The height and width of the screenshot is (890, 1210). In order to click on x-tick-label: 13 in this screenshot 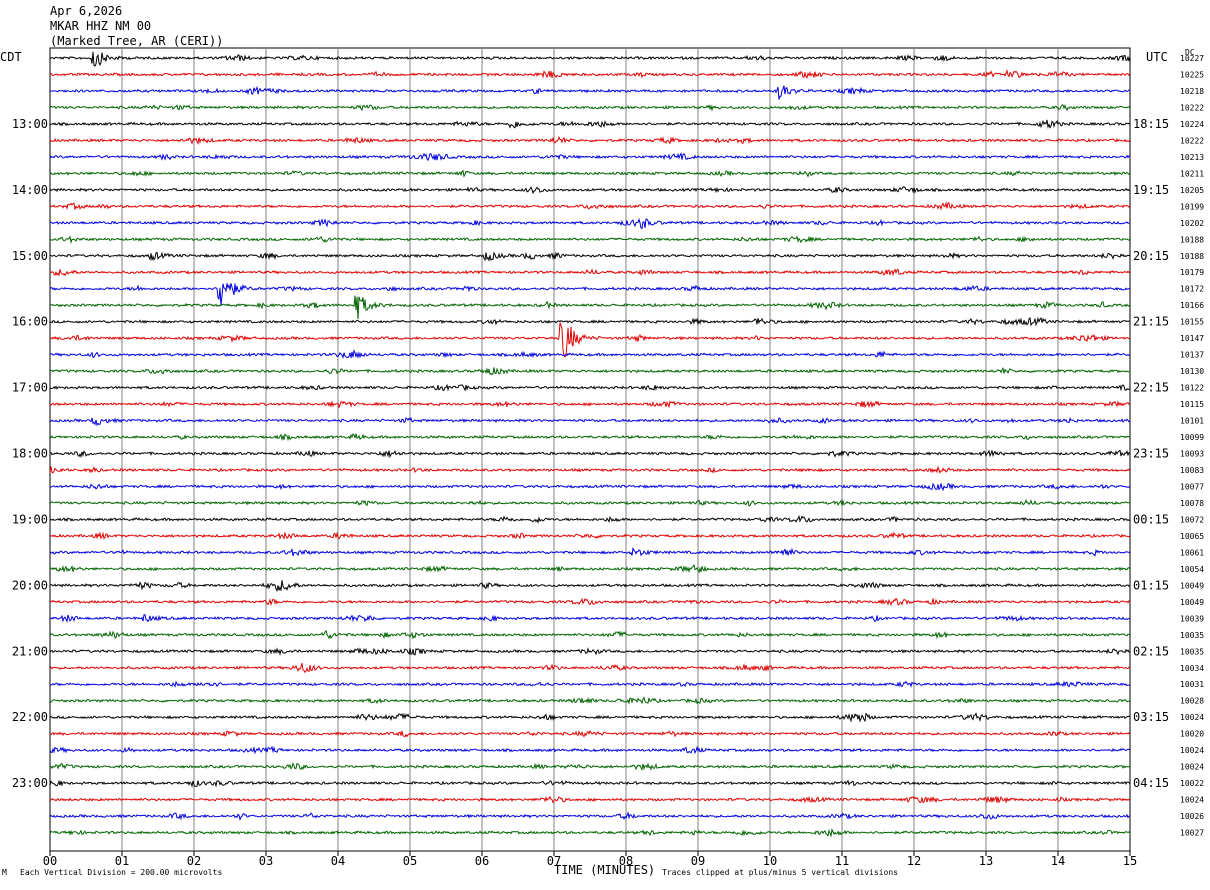, I will do `click(986, 861)`.